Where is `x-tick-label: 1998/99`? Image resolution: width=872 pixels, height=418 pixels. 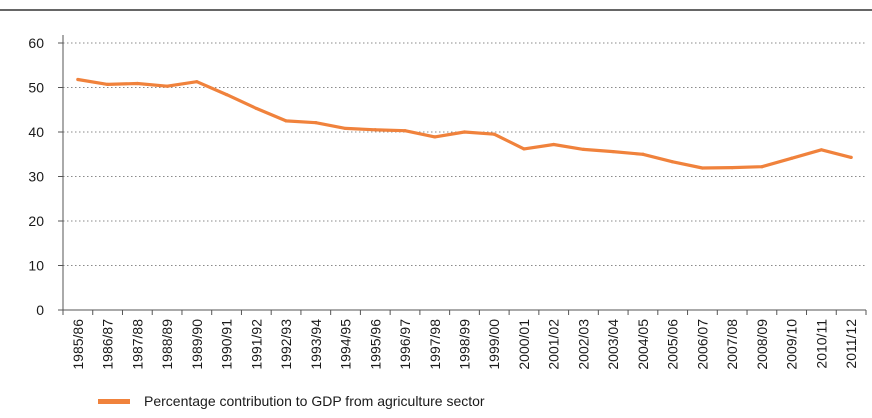 x-tick-label: 1998/99 is located at coordinates (465, 344).